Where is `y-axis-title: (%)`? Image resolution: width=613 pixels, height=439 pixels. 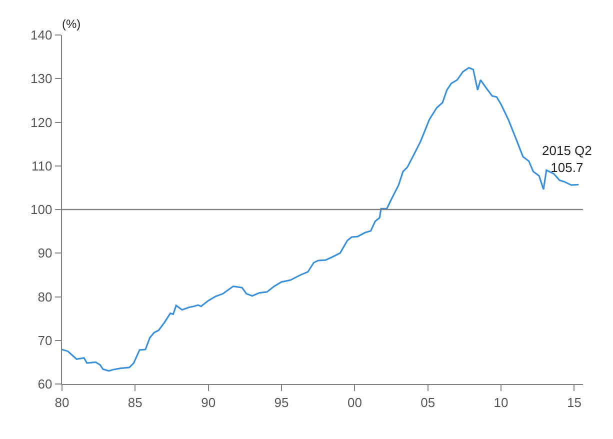
y-axis-title: (%) is located at coordinates (71, 24).